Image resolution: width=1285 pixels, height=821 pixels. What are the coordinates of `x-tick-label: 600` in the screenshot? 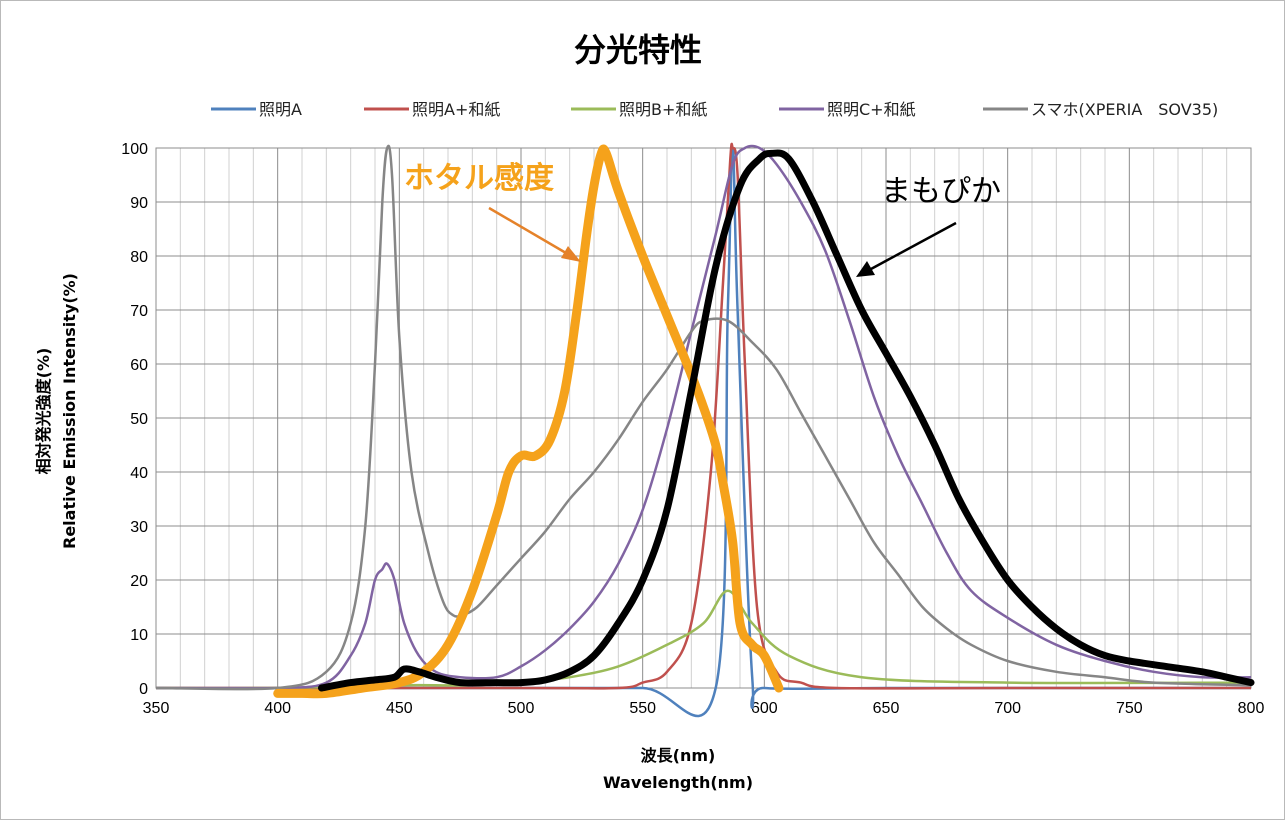 It's located at (764, 708).